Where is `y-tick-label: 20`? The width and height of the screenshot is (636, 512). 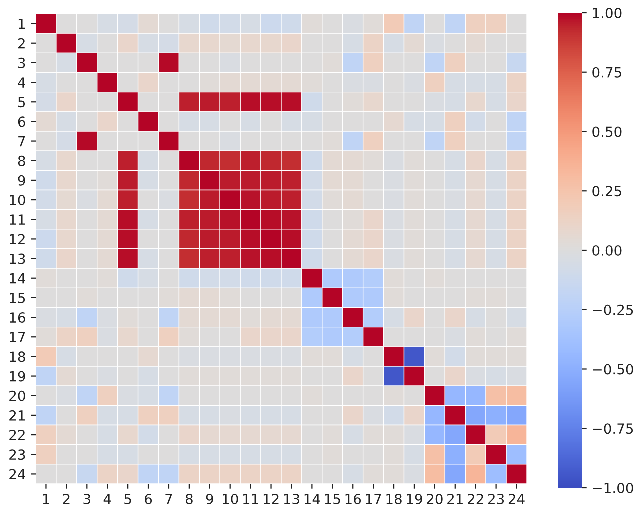
y-tick-label: 20 is located at coordinates (18, 396).